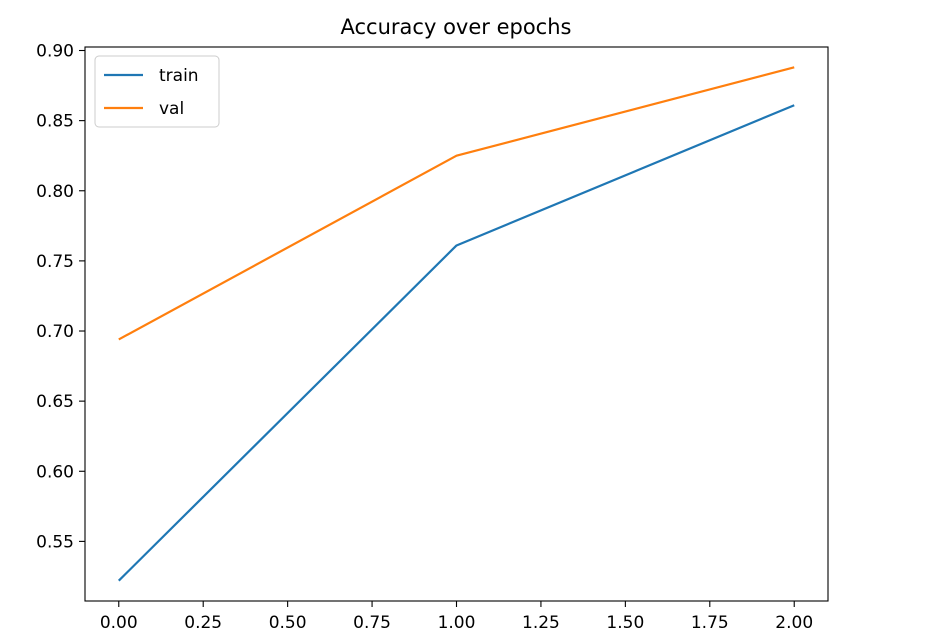 The height and width of the screenshot is (642, 932). I want to click on legend-box, so click(157, 91).